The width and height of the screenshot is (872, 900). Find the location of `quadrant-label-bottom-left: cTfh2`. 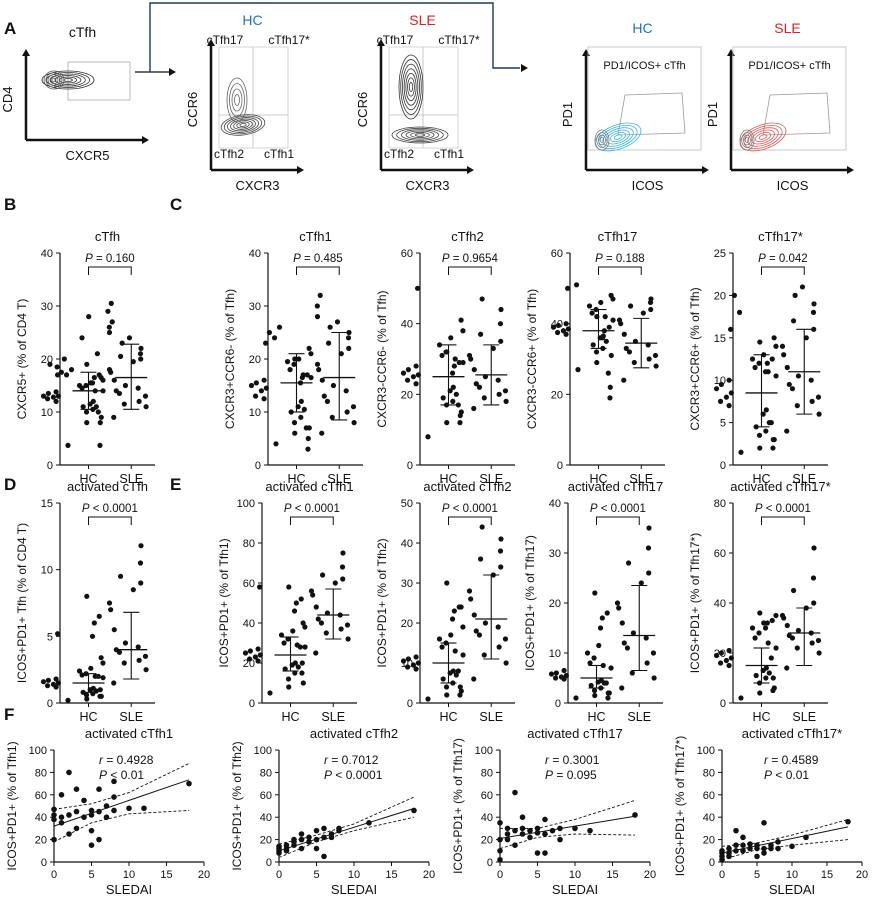

quadrant-label-bottom-left: cTfh2 is located at coordinates (399, 154).